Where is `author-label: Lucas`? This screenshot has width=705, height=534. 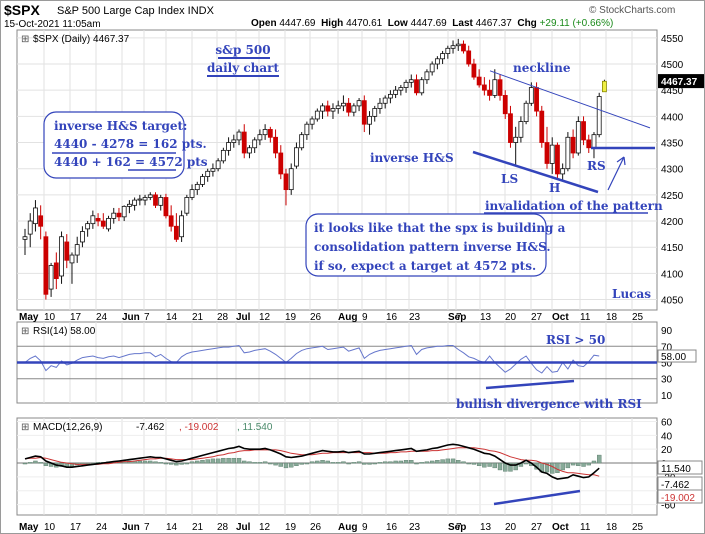
author-label: Lucas is located at coordinates (631, 294).